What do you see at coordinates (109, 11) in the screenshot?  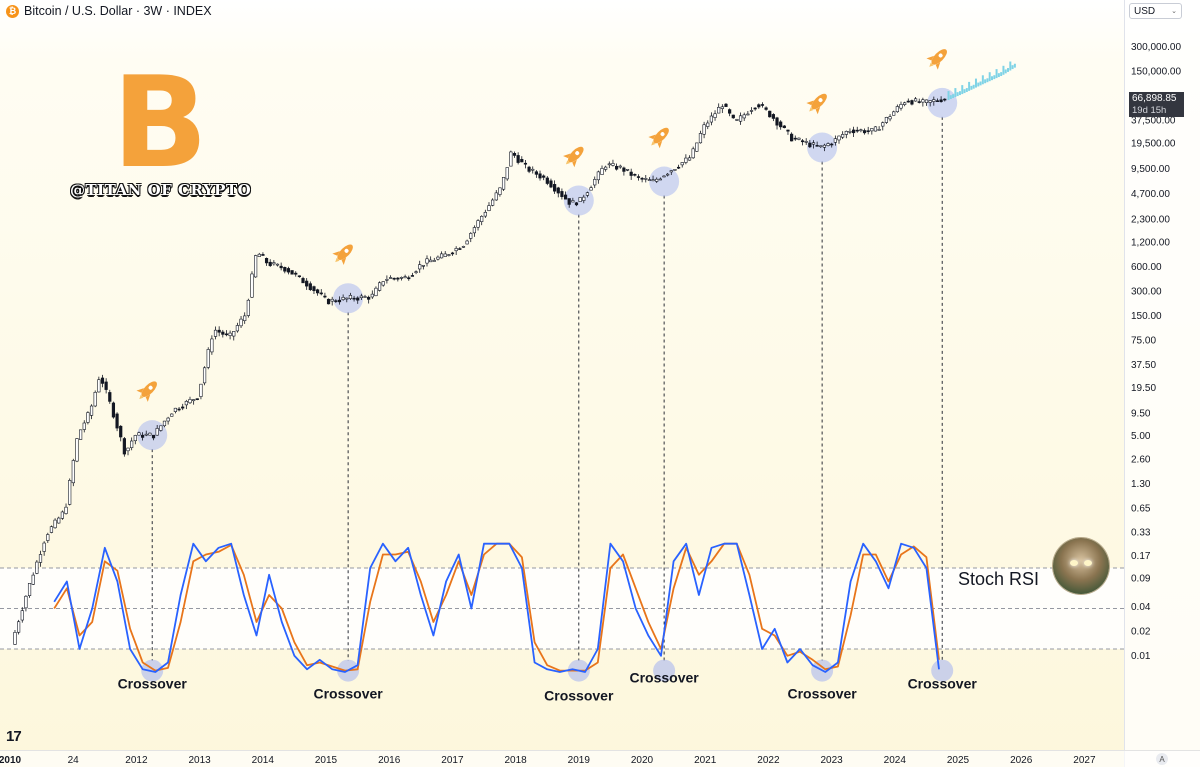 I see `chart-header: ₿ Bitcoin / U.S. Dollar · 3W · INDEX` at bounding box center [109, 11].